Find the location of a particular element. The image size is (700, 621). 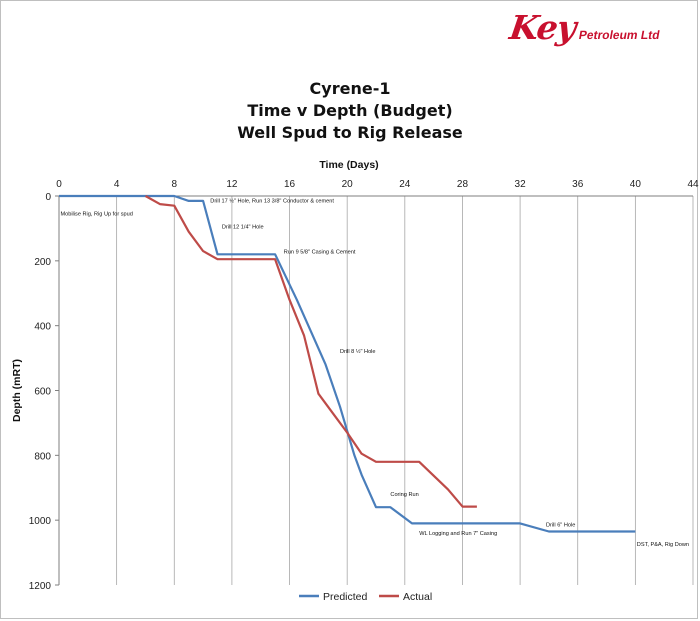

annotation-label: Drill 6" Hole is located at coordinates (560, 526).